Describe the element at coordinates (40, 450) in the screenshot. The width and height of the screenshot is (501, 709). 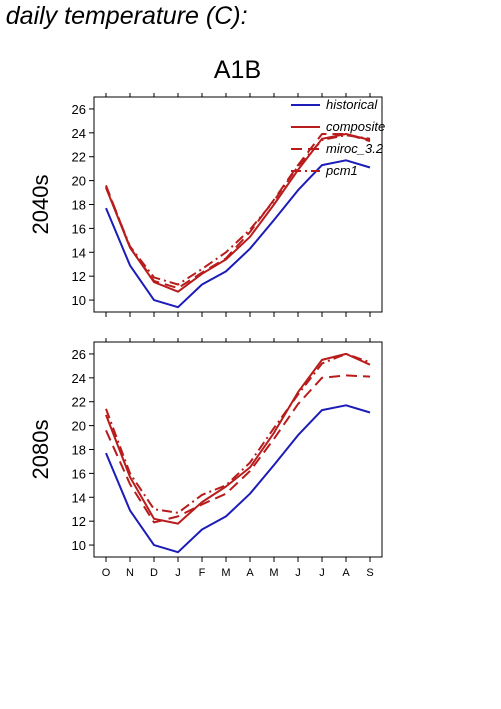
I see `row-label-2080s: 2080s` at that location.